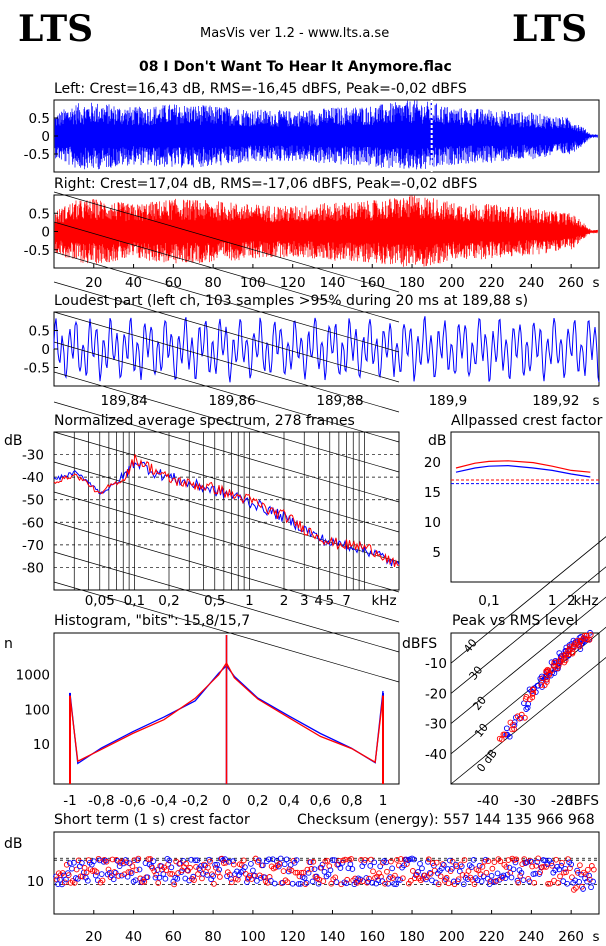 The height and width of the screenshot is (946, 606). What do you see at coordinates (13, 441) in the screenshot?
I see `spectrum-ylabel: dB` at bounding box center [13, 441].